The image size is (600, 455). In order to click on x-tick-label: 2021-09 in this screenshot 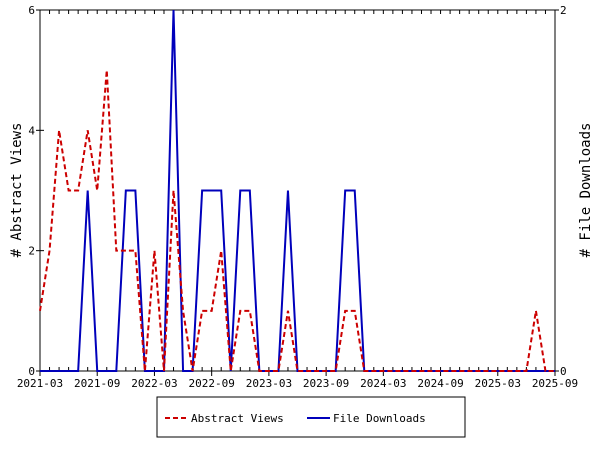, I will do `click(97, 383)`.